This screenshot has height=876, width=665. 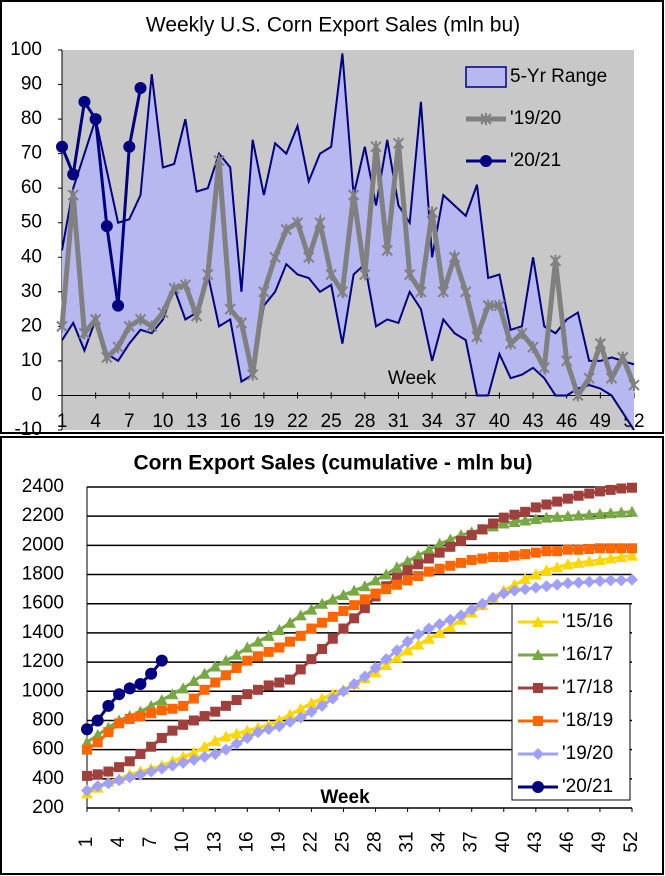 What do you see at coordinates (486, 77) in the screenshot?
I see `legend-swatch` at bounding box center [486, 77].